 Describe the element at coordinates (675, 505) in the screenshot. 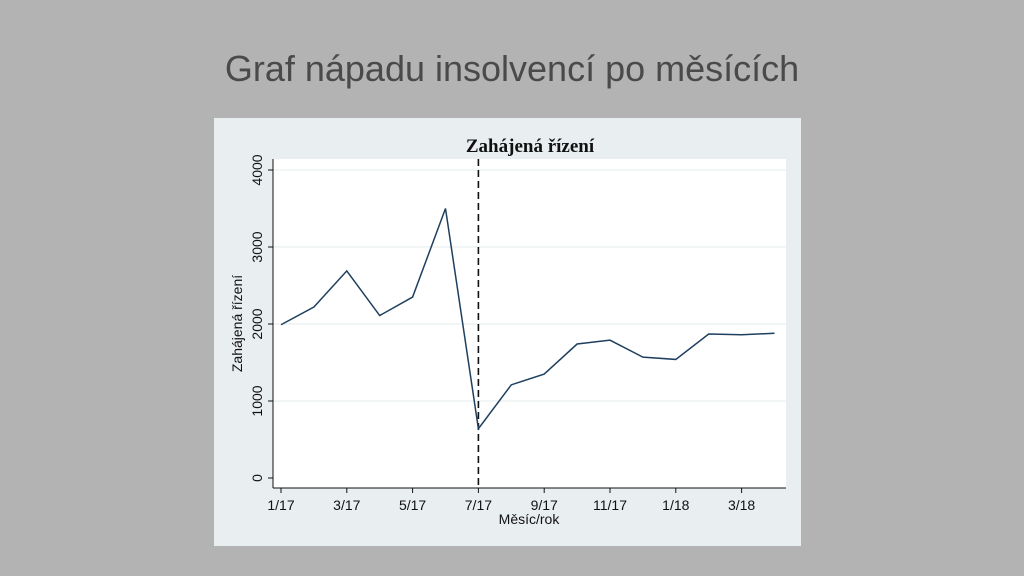

I see `x-tick-label: 1/18` at that location.